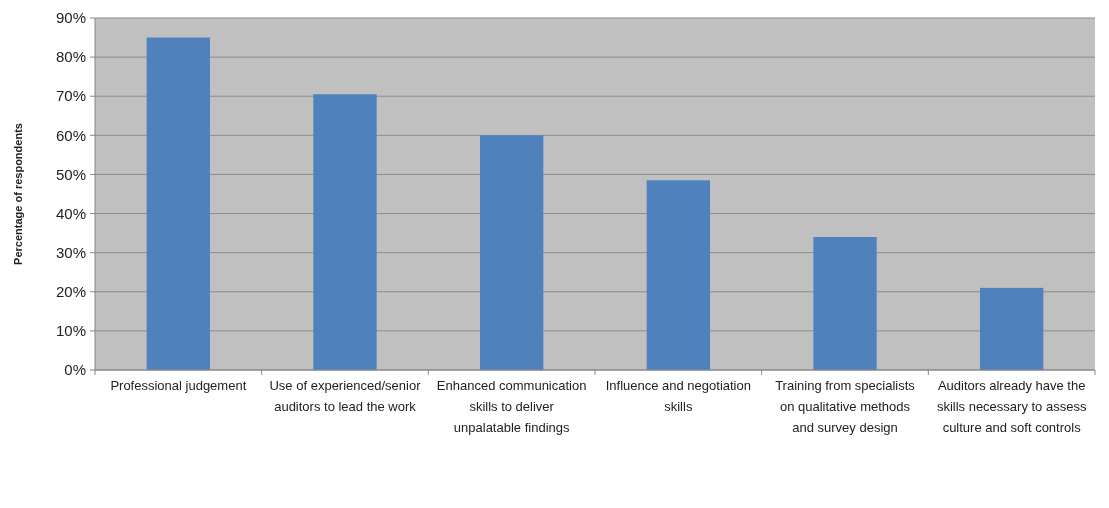 The height and width of the screenshot is (508, 1109). What do you see at coordinates (70, 96) in the screenshot?
I see `y-tick-label: 70%` at bounding box center [70, 96].